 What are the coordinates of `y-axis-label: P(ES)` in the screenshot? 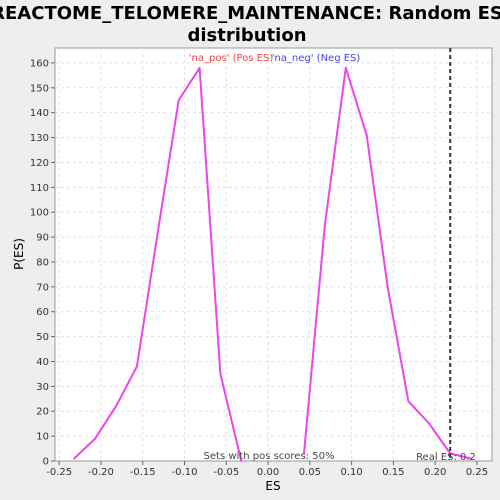 It's located at (19, 254).